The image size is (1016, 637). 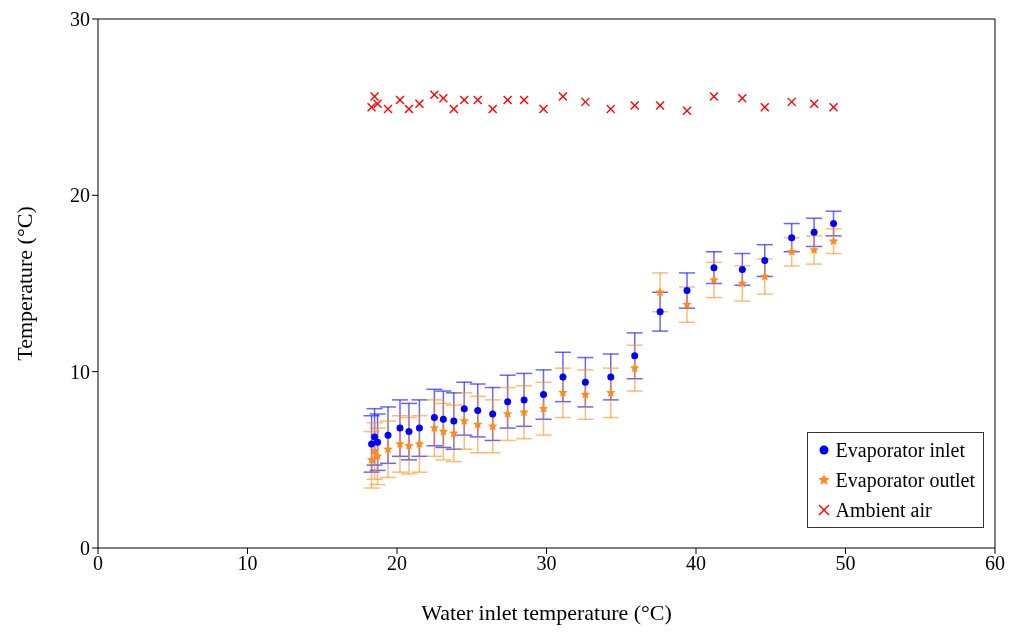 What do you see at coordinates (546, 563) in the screenshot?
I see `x-tick-label: 30` at bounding box center [546, 563].